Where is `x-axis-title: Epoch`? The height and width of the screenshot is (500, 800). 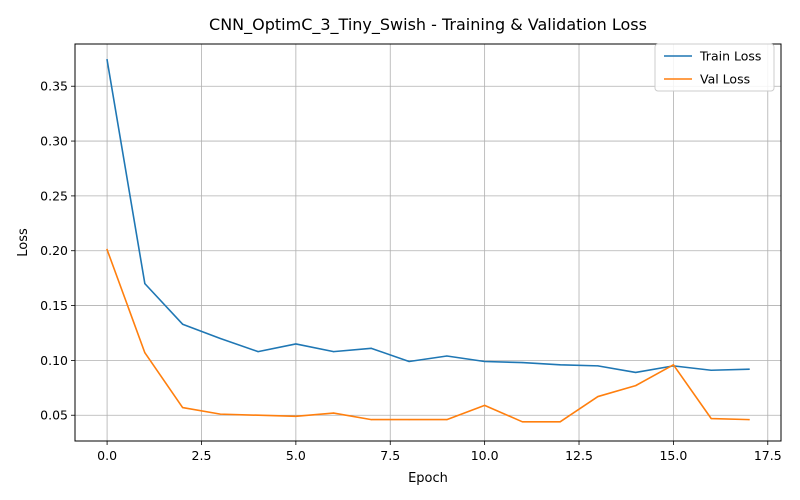
x-axis-title: Epoch is located at coordinates (428, 478).